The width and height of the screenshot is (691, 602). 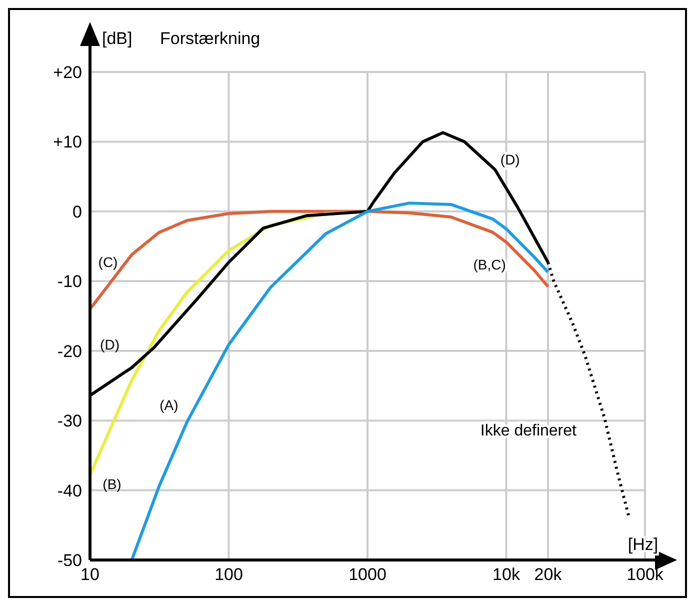 What do you see at coordinates (510, 160) in the screenshot?
I see `annotation: (D)` at bounding box center [510, 160].